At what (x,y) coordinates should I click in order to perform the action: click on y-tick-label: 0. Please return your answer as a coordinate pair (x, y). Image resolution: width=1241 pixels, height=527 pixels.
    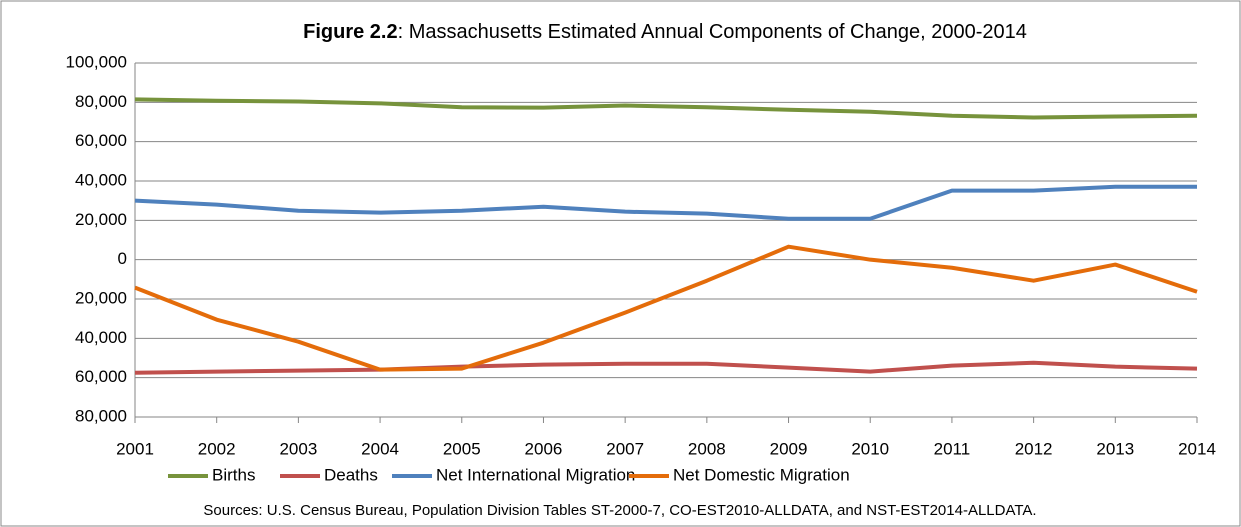
    Looking at the image, I should click on (122, 258).